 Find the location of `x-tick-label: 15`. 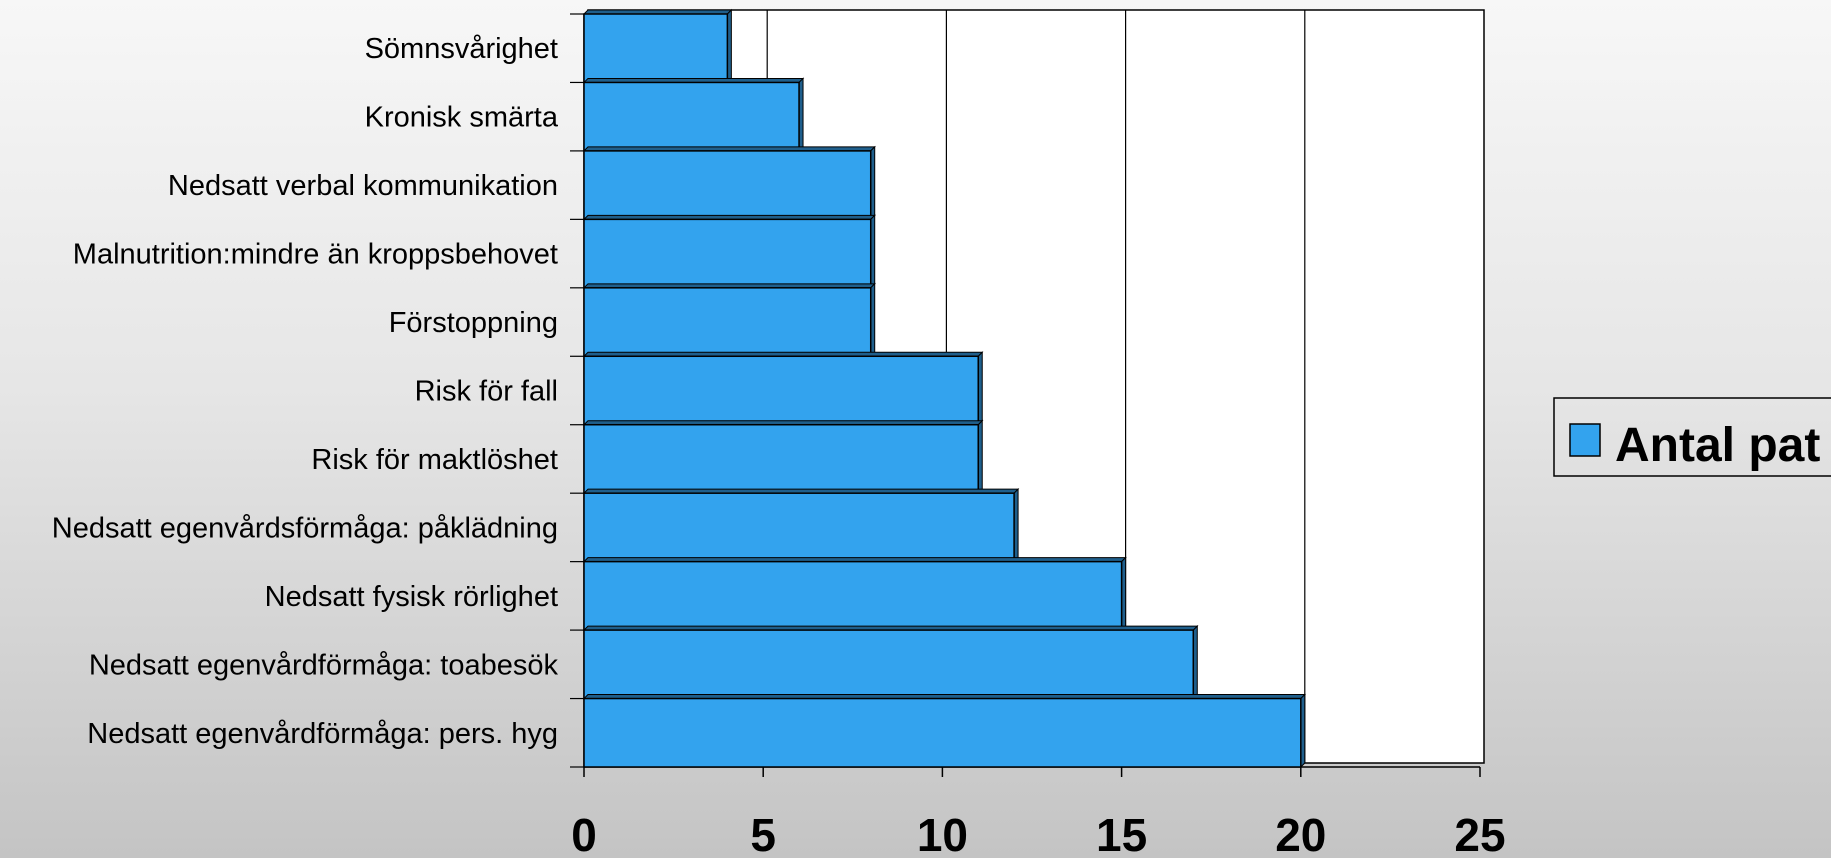

x-tick-label: 15 is located at coordinates (1121, 833).